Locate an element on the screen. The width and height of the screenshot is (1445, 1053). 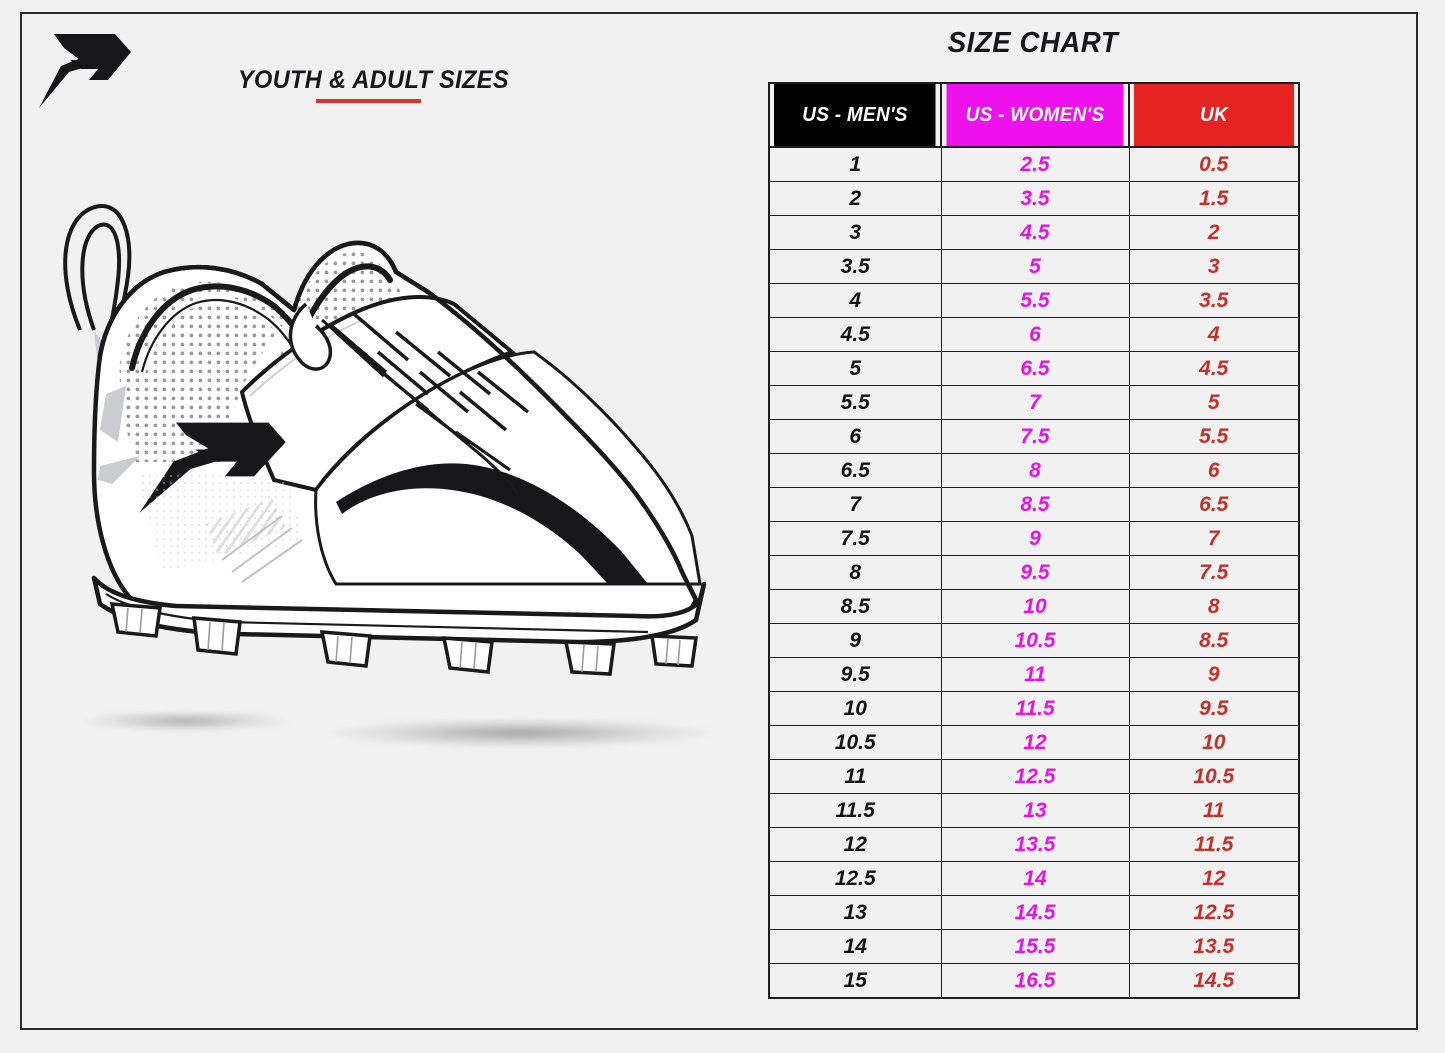
cell-us-mens: 9.5 is located at coordinates (855, 674).